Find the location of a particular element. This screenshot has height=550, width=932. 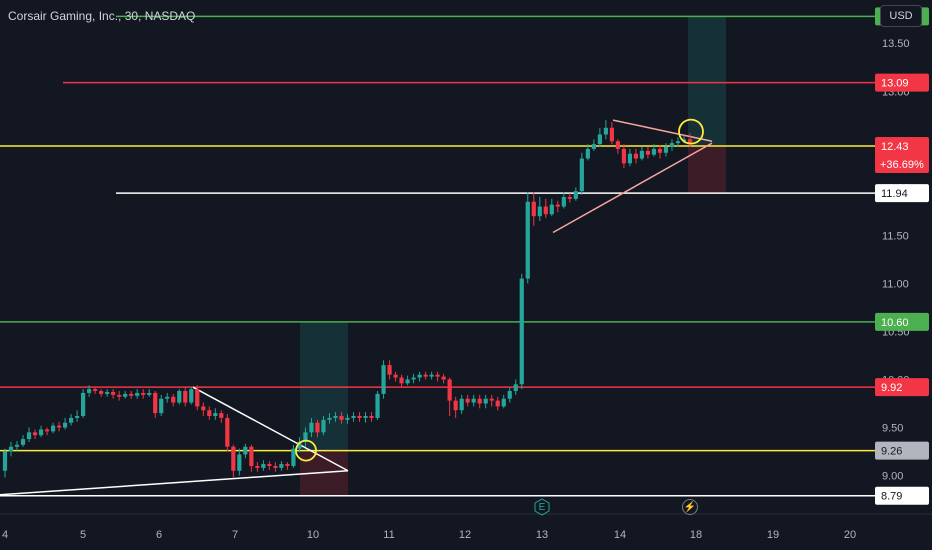

time-tick-9: 18 is located at coordinates (696, 535).